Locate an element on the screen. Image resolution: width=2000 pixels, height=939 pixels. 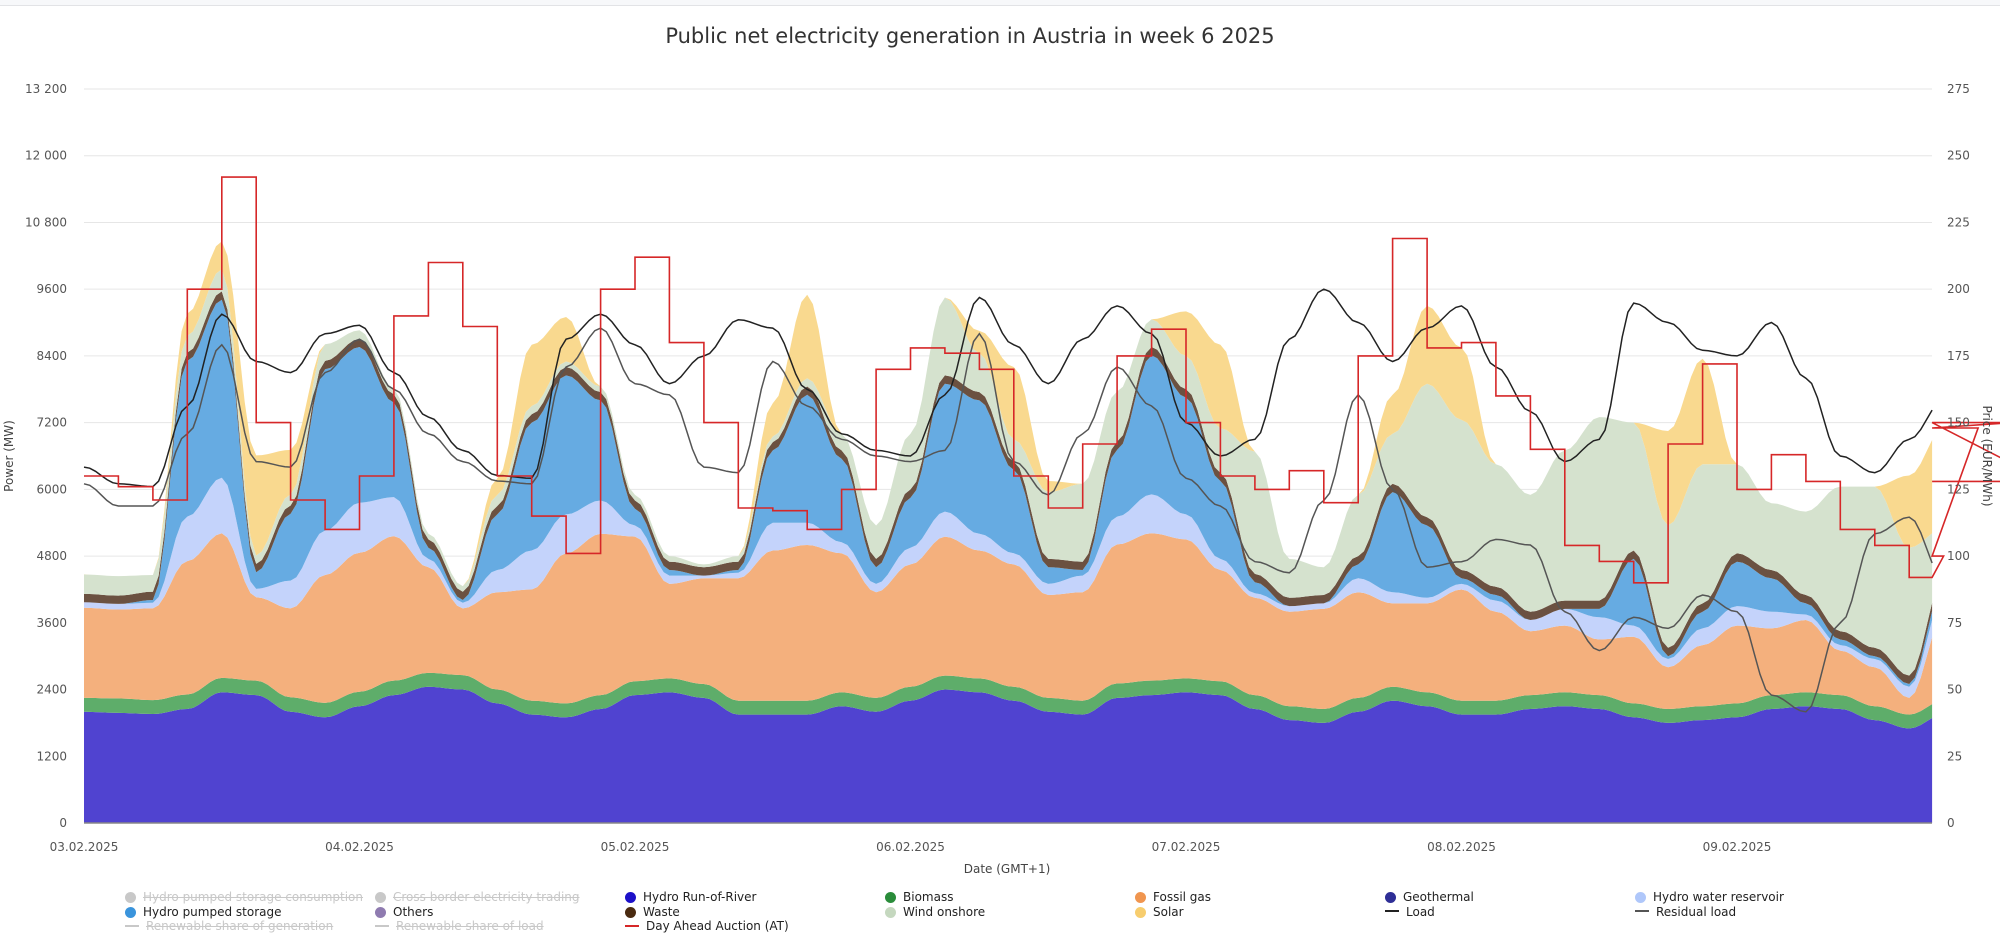
legend-label: Cross border electricity trading is located at coordinates (486, 897).